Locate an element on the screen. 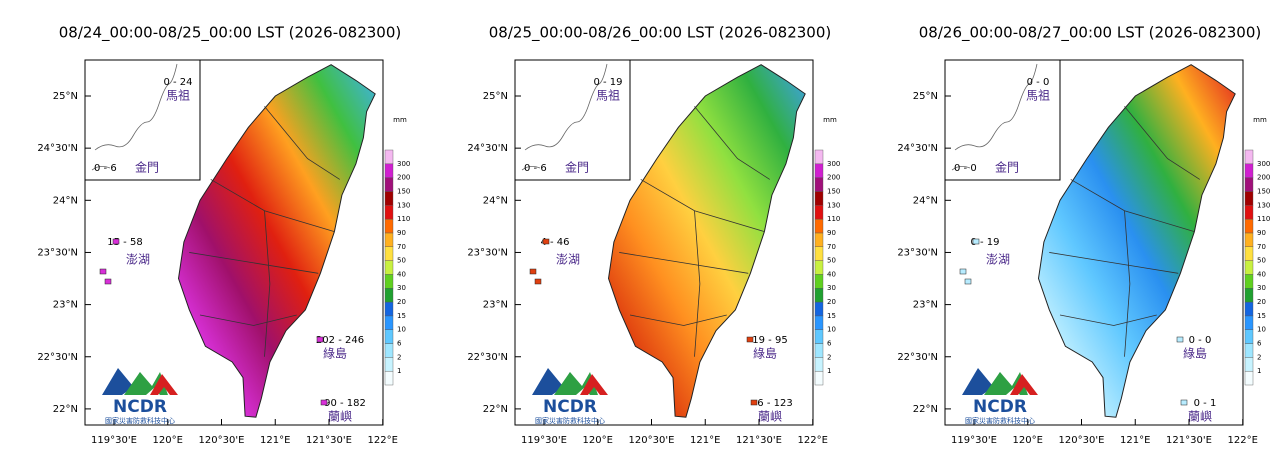  taiwan-rainfall is located at coordinates (1136, 241).